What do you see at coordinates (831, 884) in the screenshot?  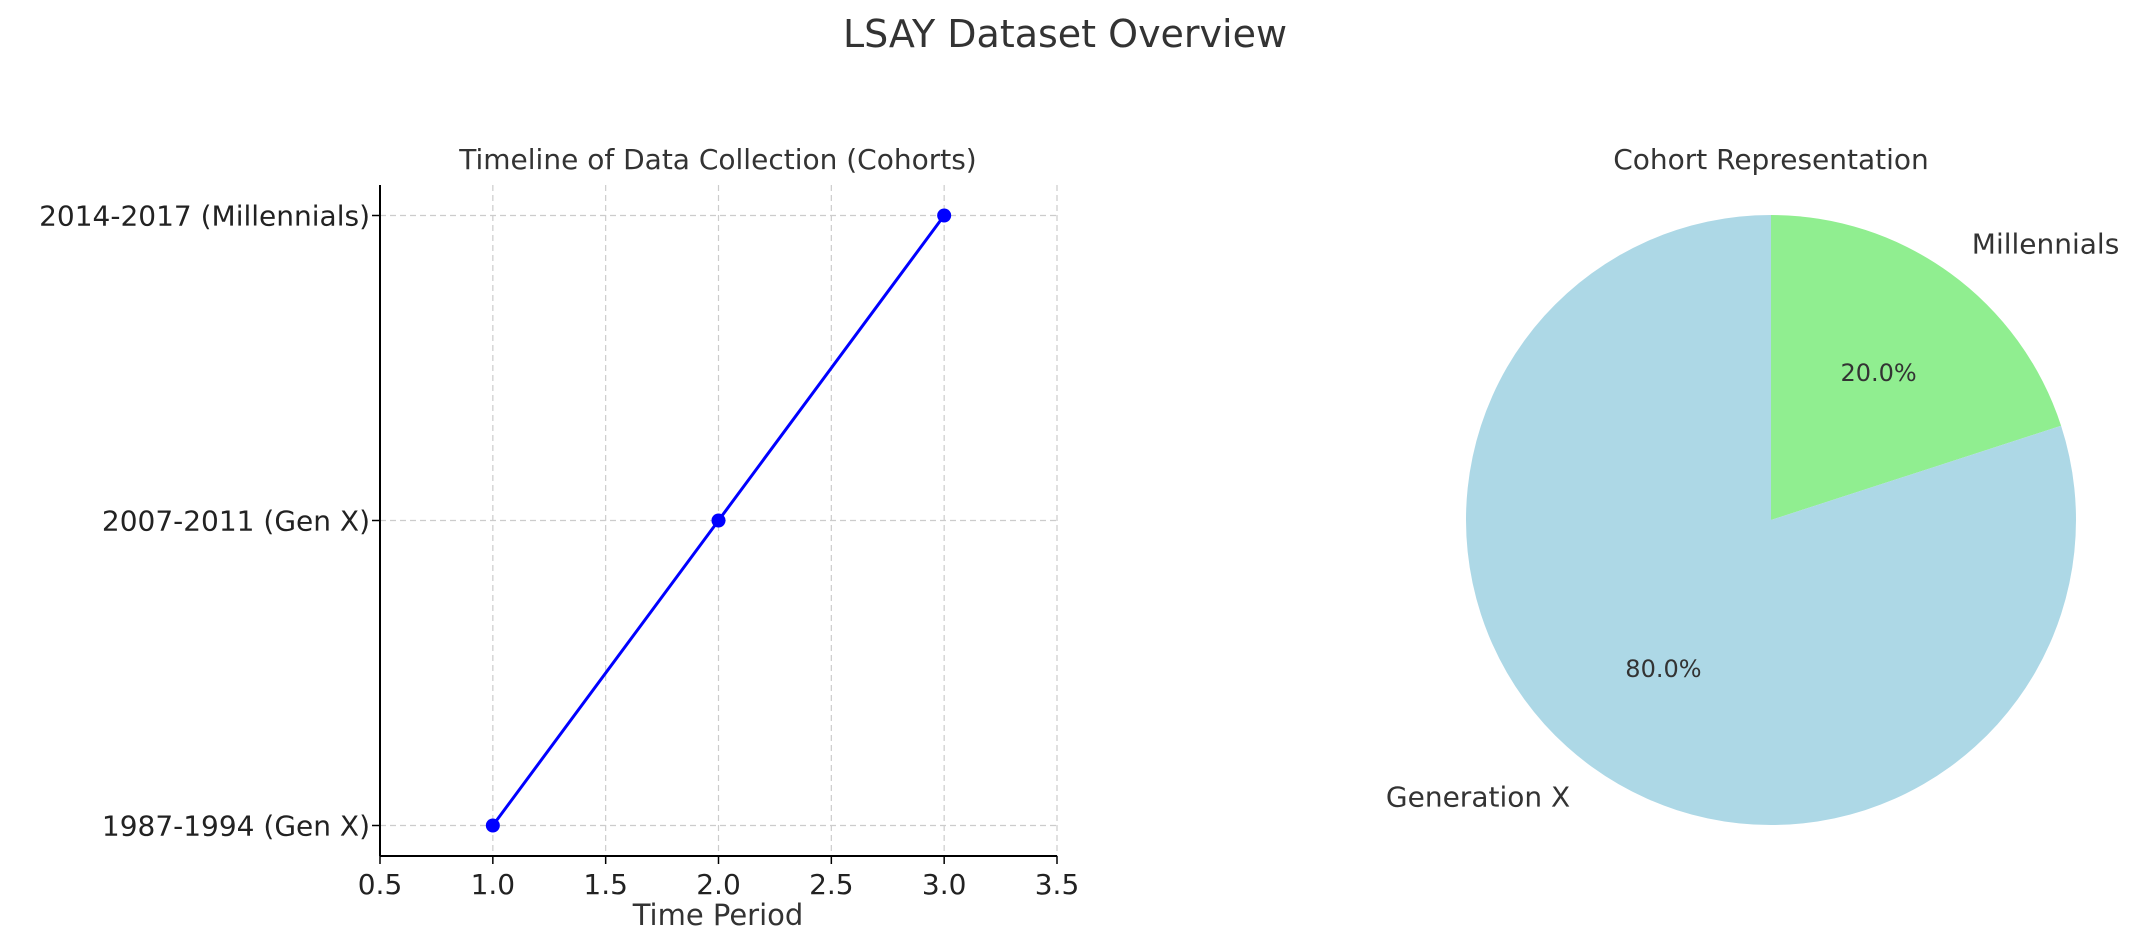 I see `x-tick-label: 2.5` at bounding box center [831, 884].